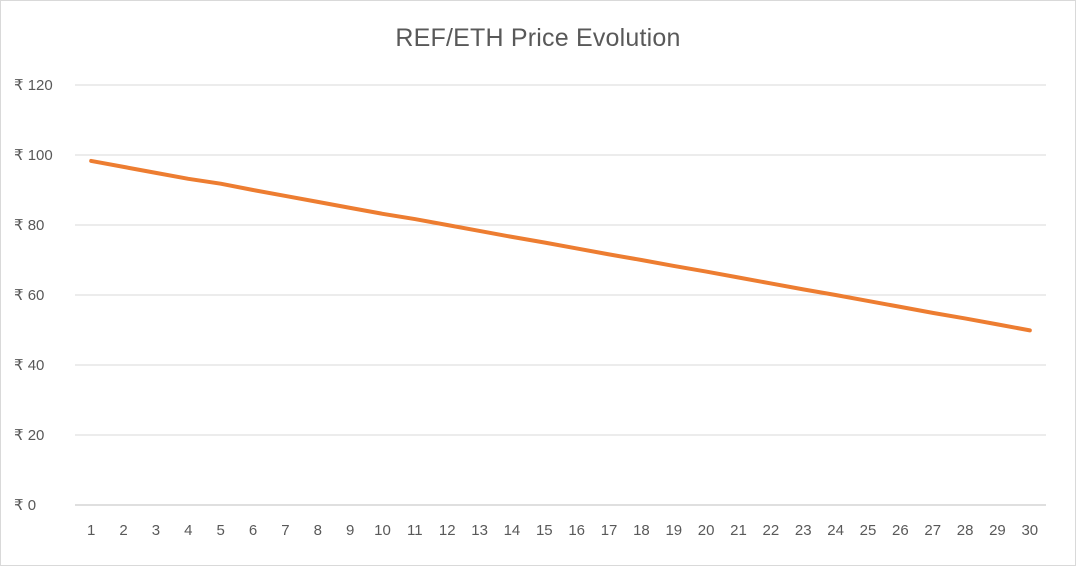 Image resolution: width=1076 pixels, height=566 pixels. Describe the element at coordinates (156, 530) in the screenshot. I see `x-tick-label: 3` at that location.